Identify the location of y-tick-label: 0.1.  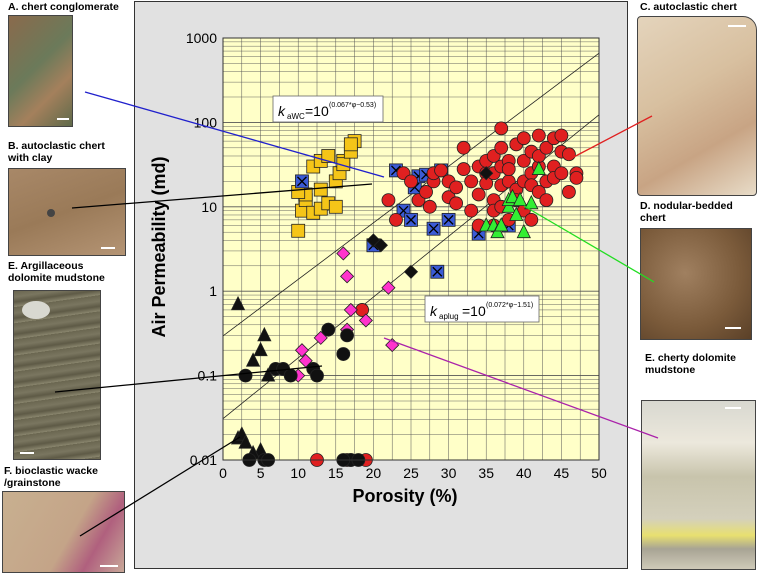
(208, 376).